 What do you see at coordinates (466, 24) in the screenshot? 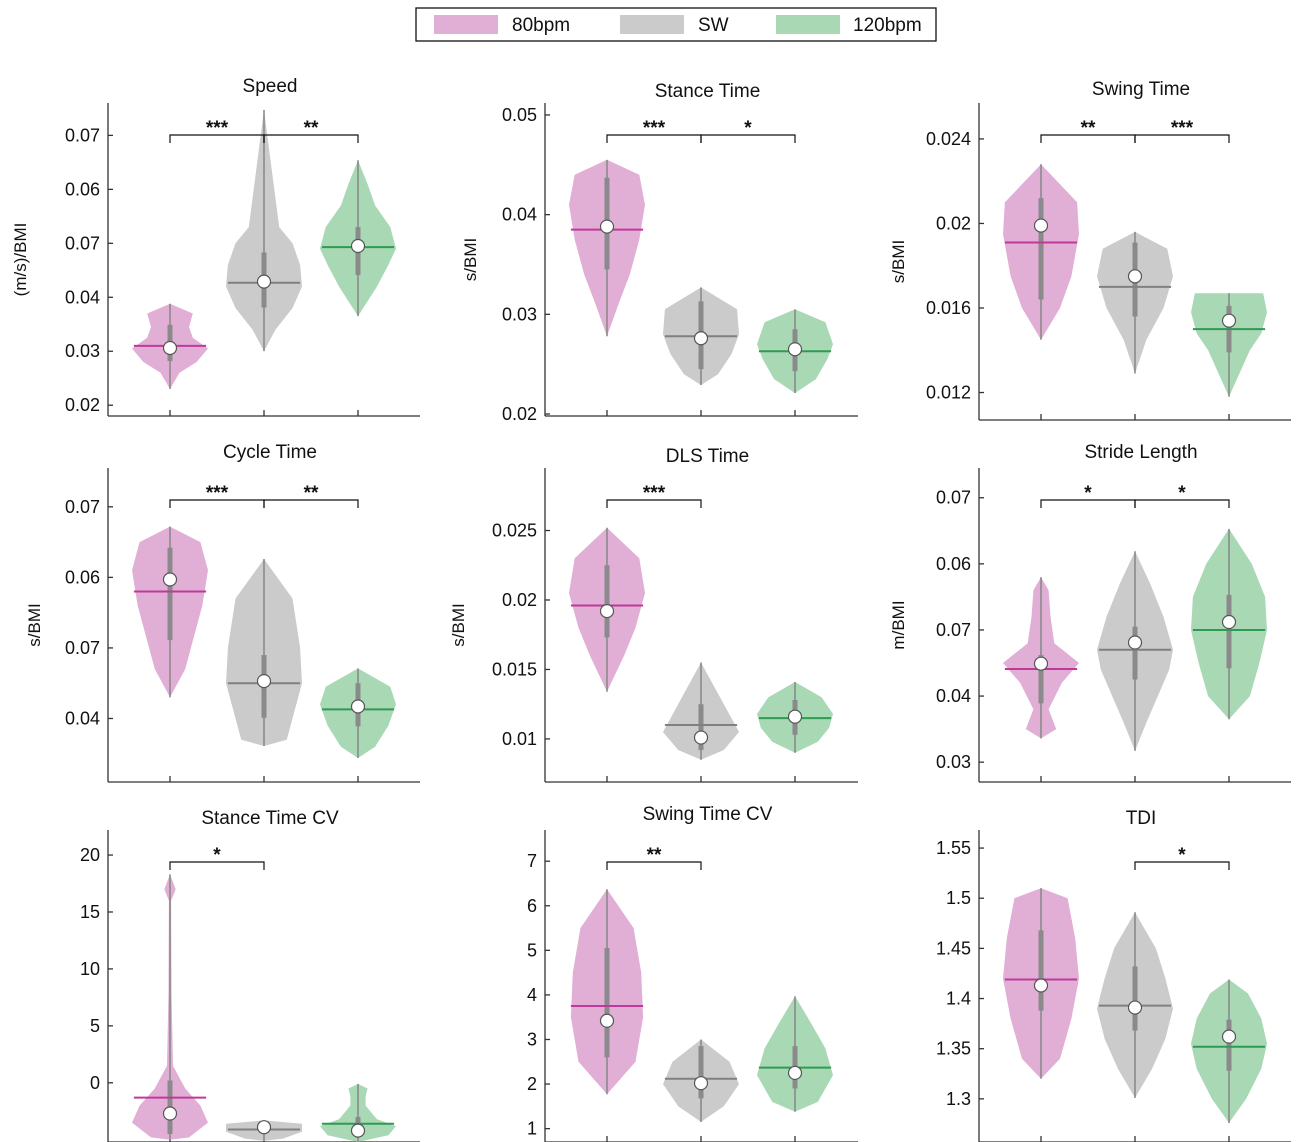
I see `legend-swatch-80bpm` at bounding box center [466, 24].